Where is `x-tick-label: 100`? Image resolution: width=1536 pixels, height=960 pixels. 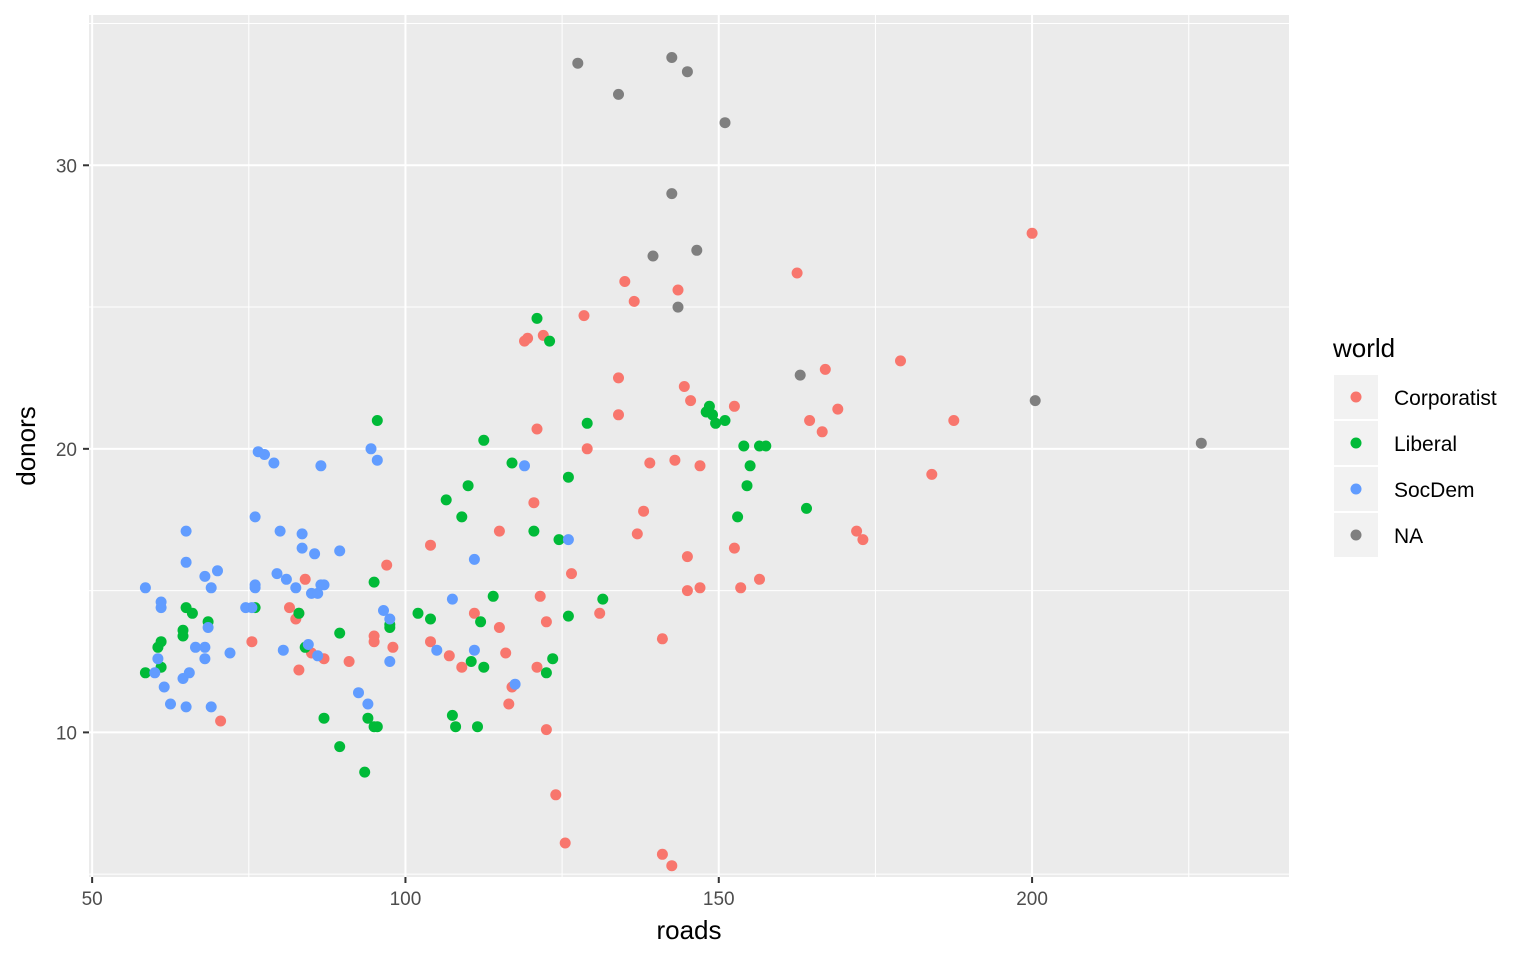 x-tick-label: 100 is located at coordinates (406, 899).